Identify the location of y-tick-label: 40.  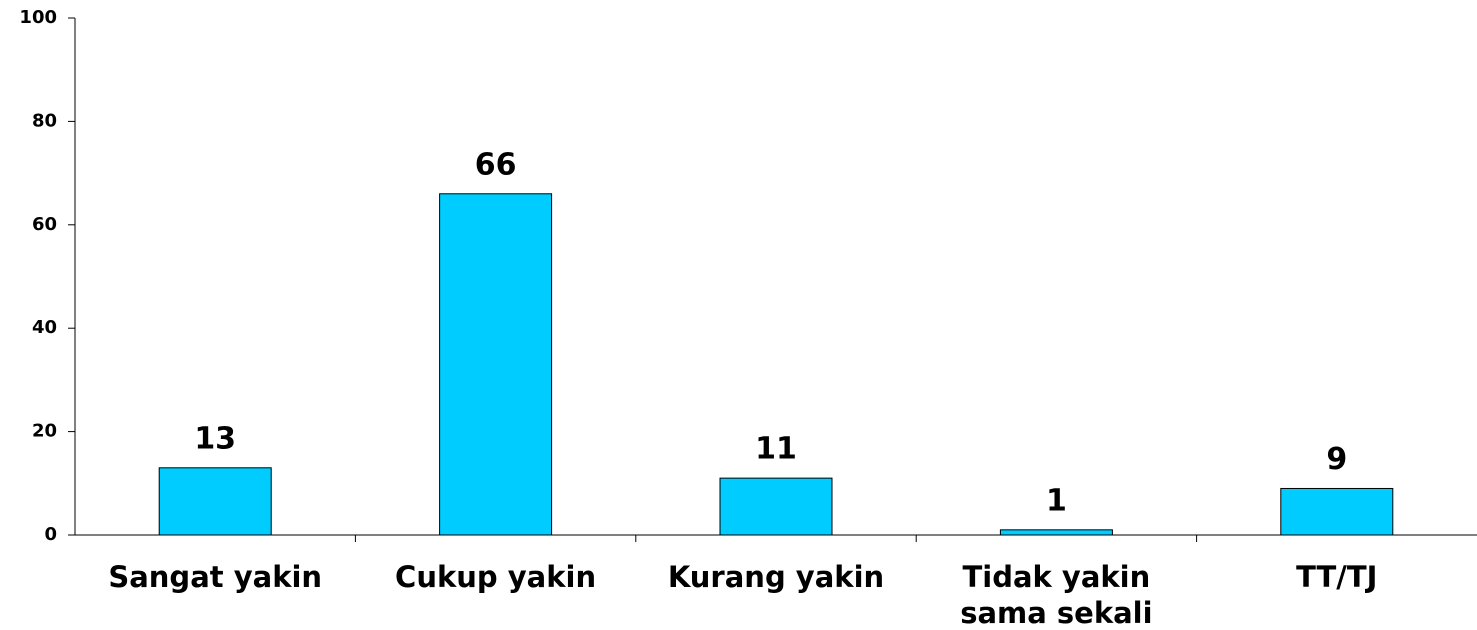
(44, 327).